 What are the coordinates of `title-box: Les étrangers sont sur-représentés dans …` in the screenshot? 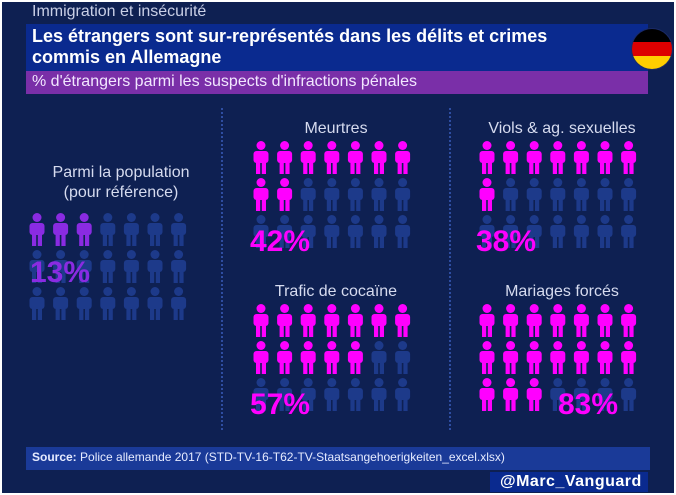 It's located at (337, 47).